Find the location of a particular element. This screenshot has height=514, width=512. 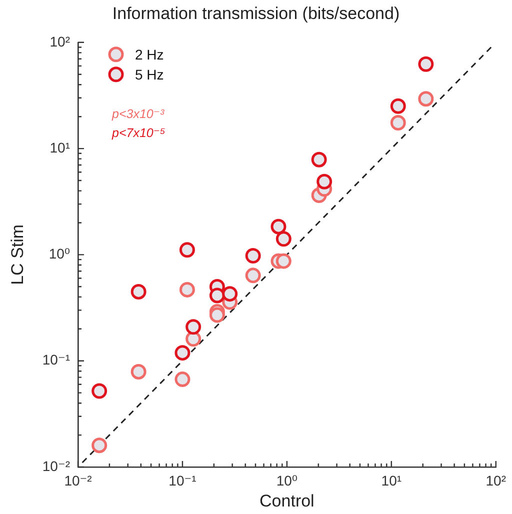

annotation: p<3x10⁻³ is located at coordinates (138, 113).